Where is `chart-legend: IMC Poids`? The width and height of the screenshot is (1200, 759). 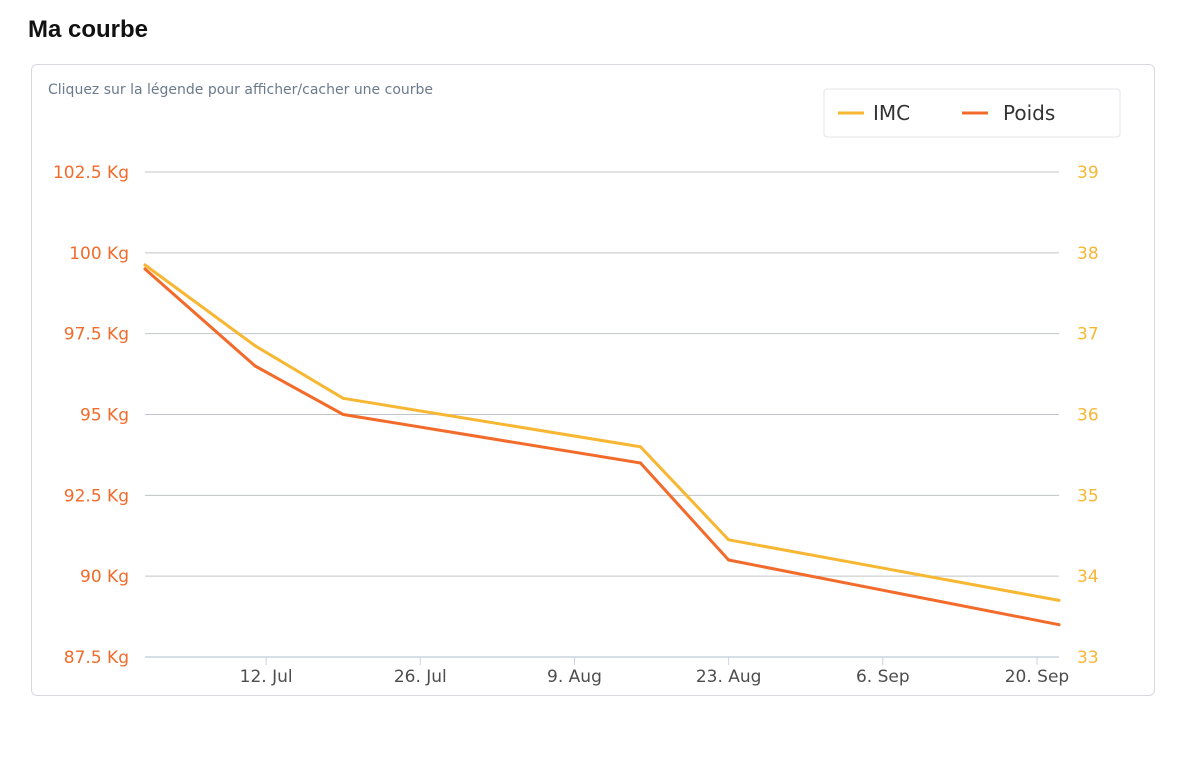 chart-legend: IMC Poids is located at coordinates (972, 113).